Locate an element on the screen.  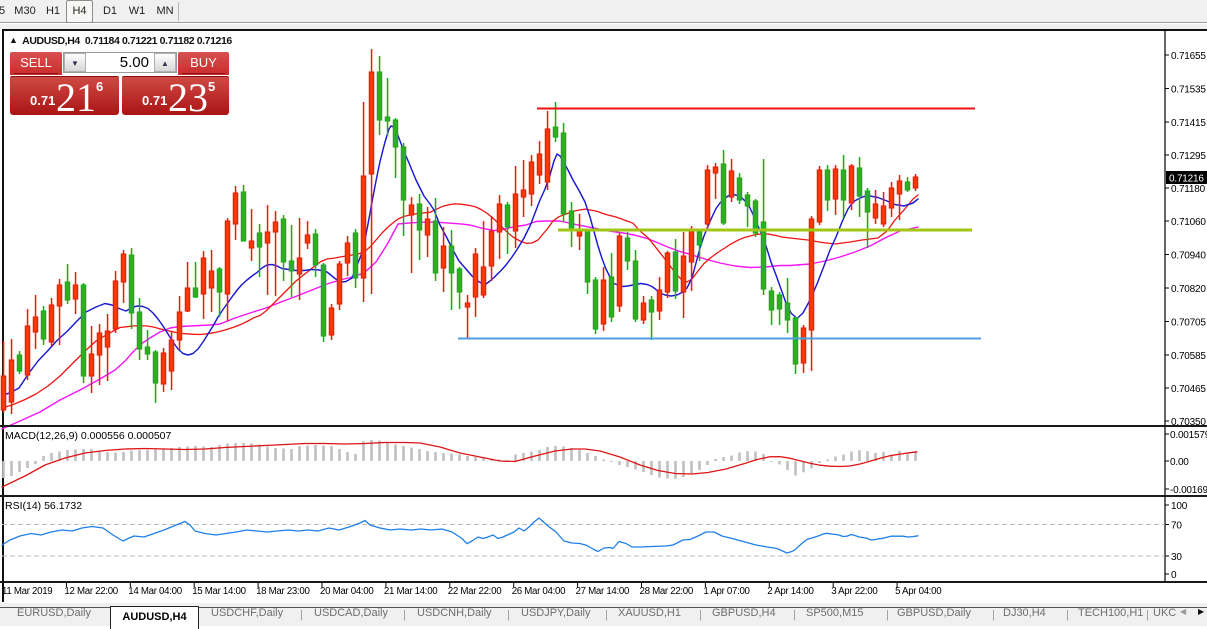
svg-text: 5 Apr 04:00 is located at coordinates (918, 591).